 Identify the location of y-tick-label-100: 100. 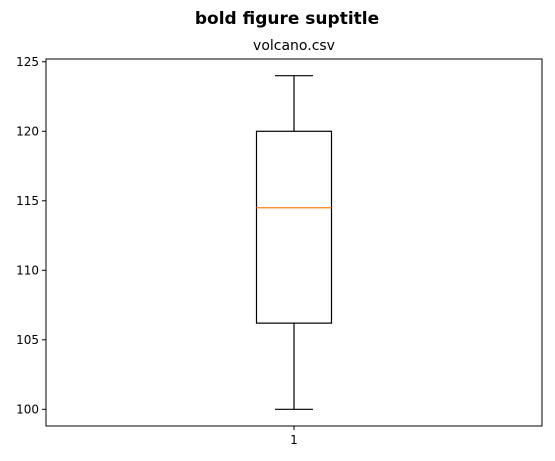
(27, 409).